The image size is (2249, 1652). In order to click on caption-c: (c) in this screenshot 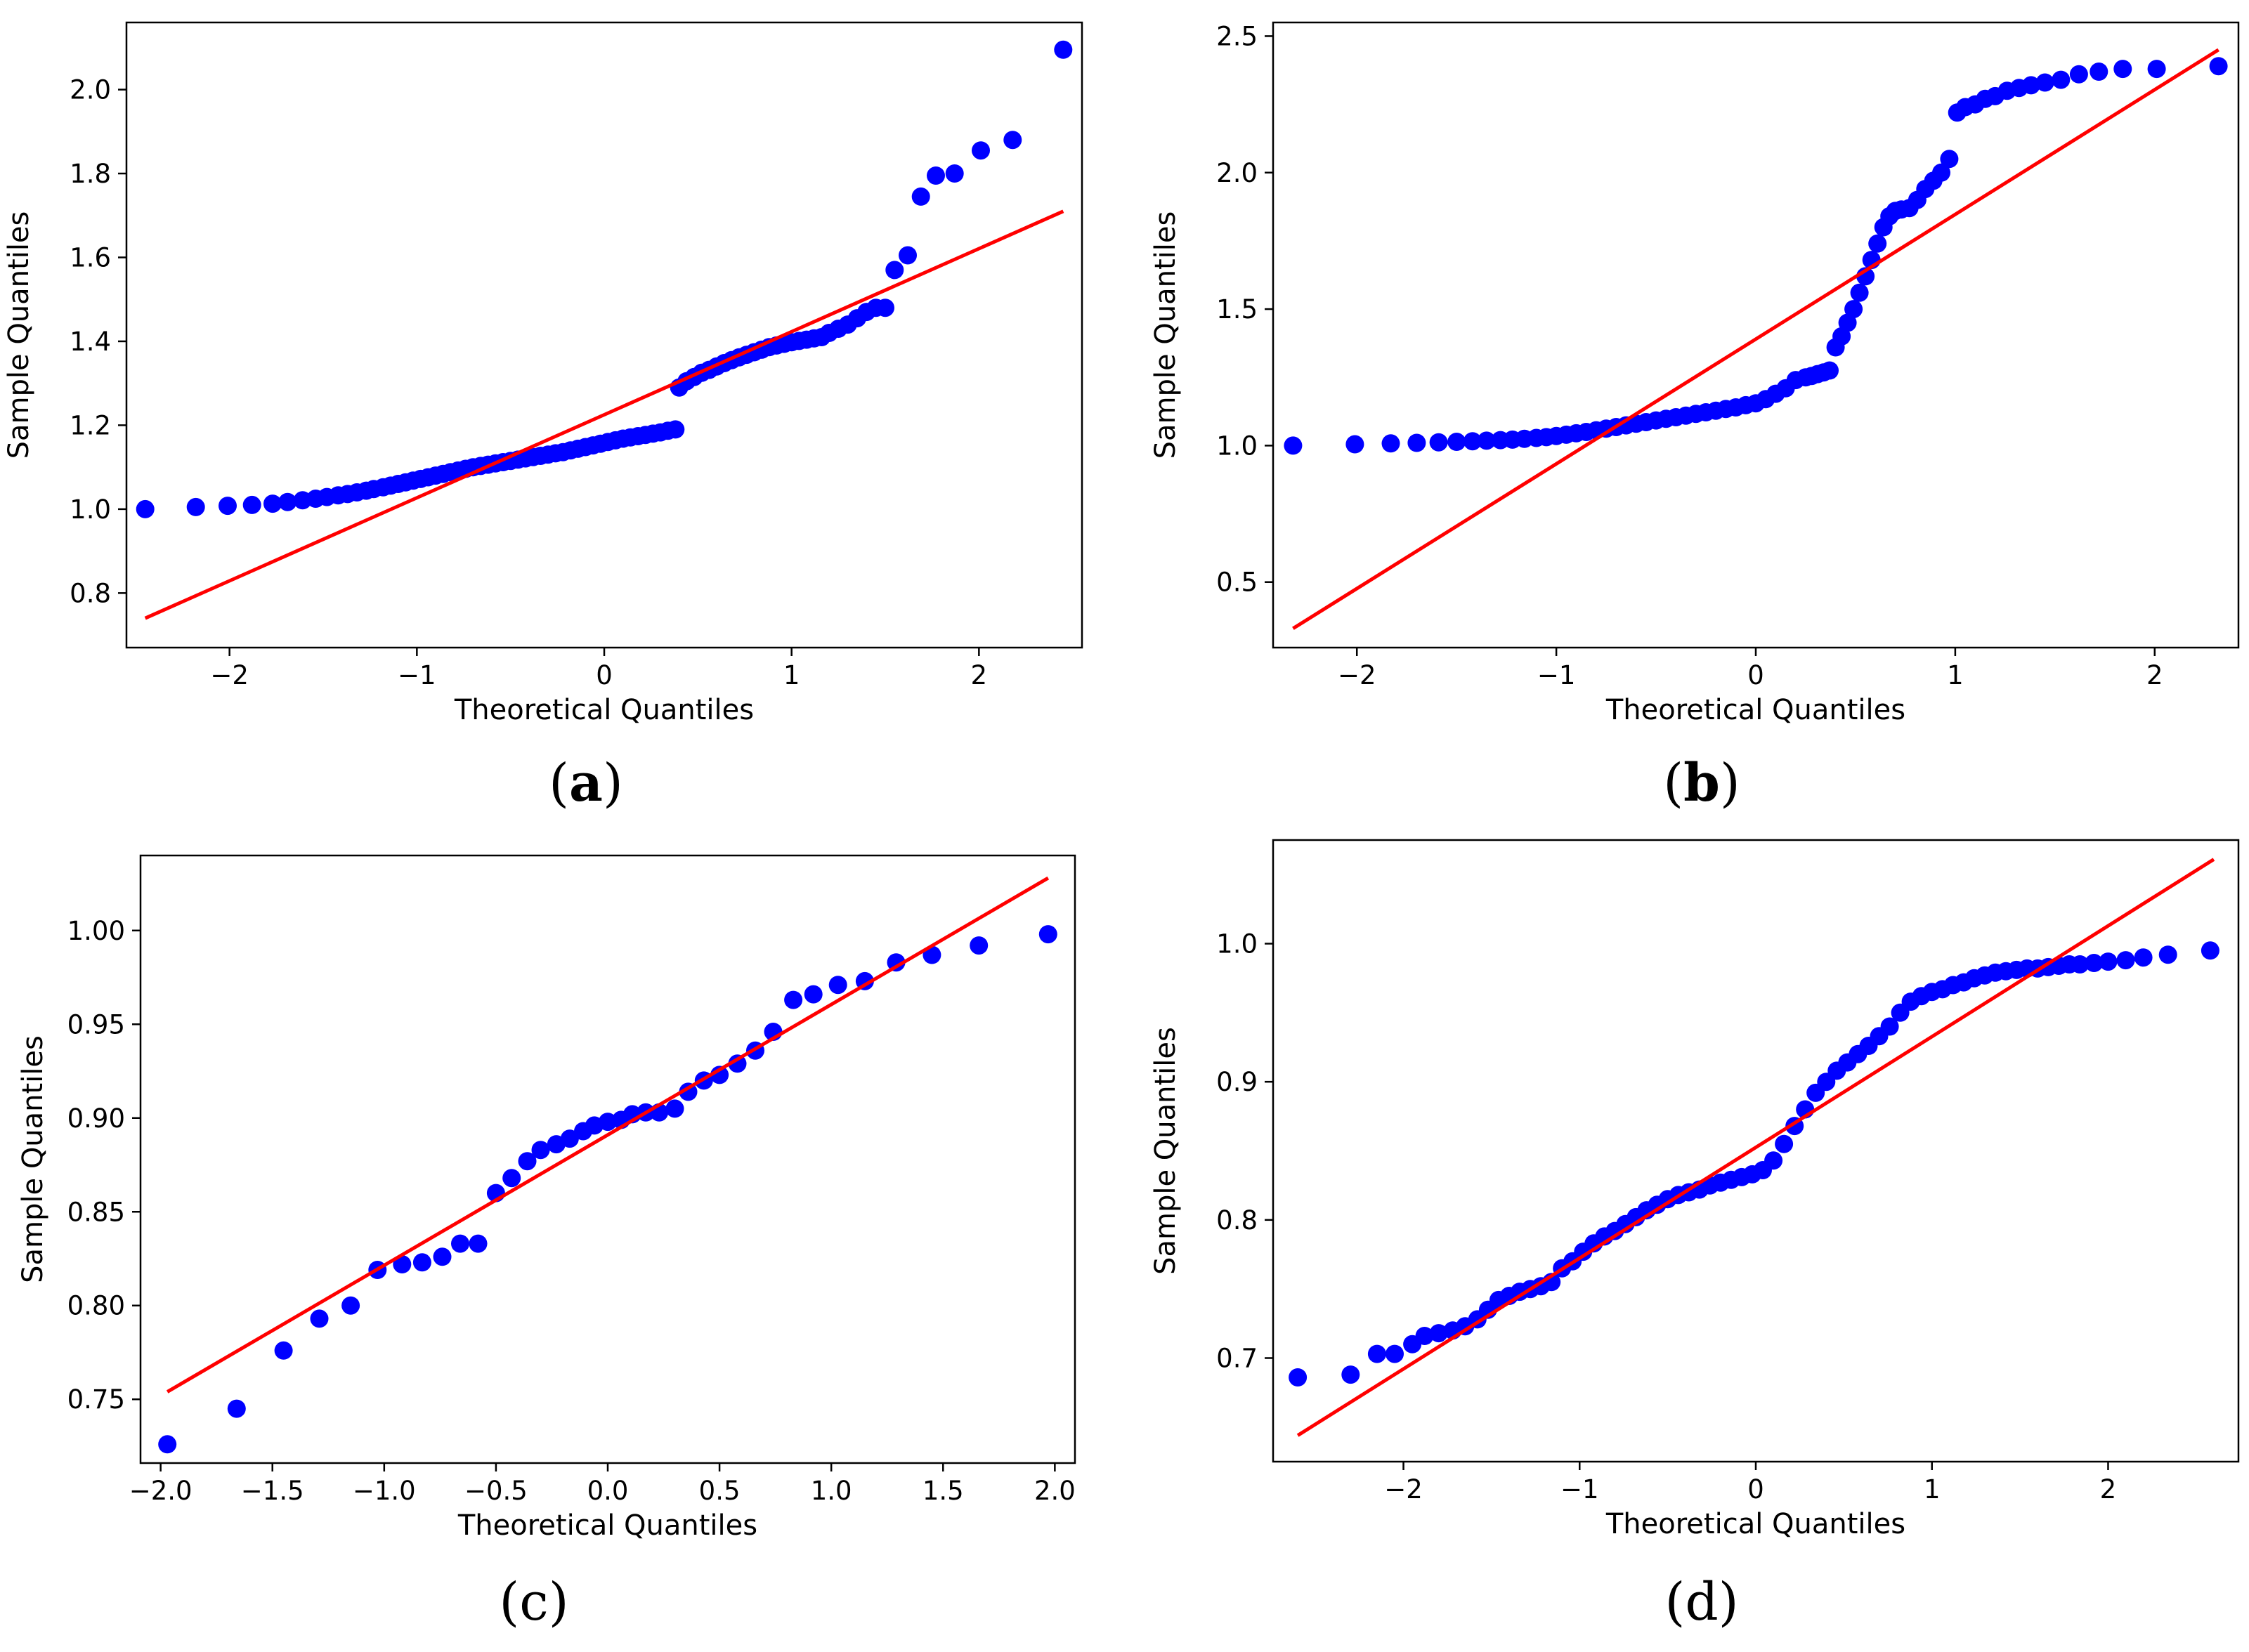, I will do `click(534, 1602)`.